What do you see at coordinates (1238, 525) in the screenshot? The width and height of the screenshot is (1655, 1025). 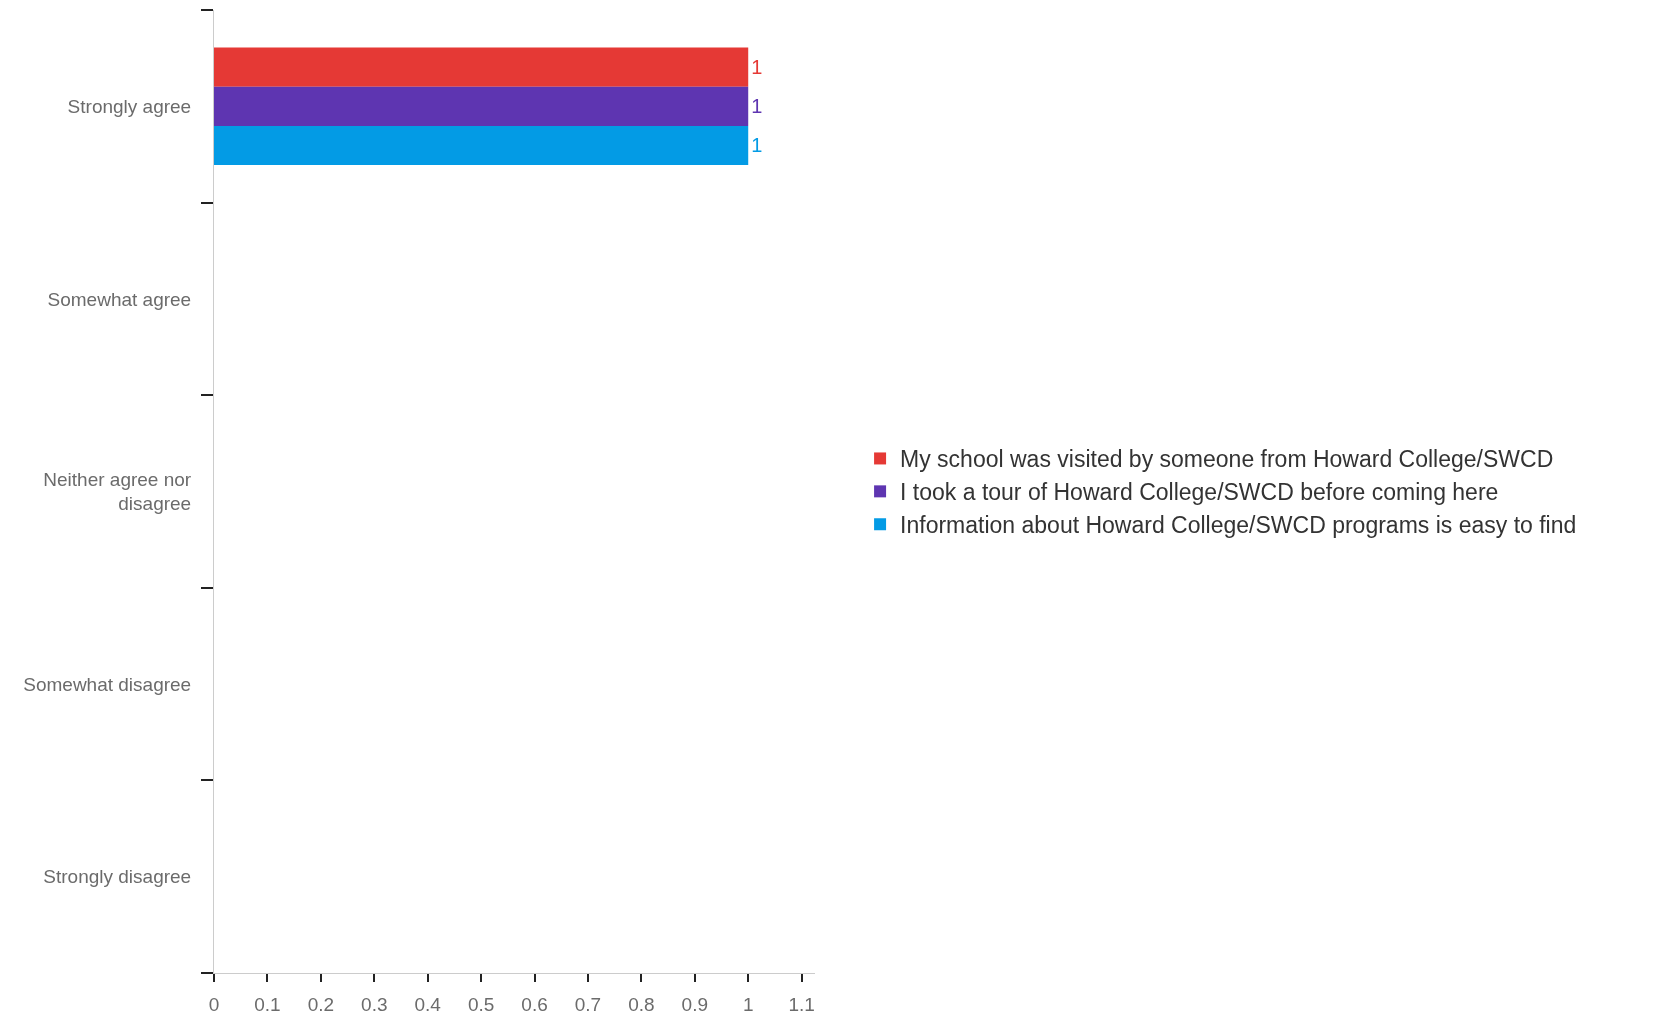 I see `legend-label: Information about Howard College/SWCD programs is easy to find` at bounding box center [1238, 525].